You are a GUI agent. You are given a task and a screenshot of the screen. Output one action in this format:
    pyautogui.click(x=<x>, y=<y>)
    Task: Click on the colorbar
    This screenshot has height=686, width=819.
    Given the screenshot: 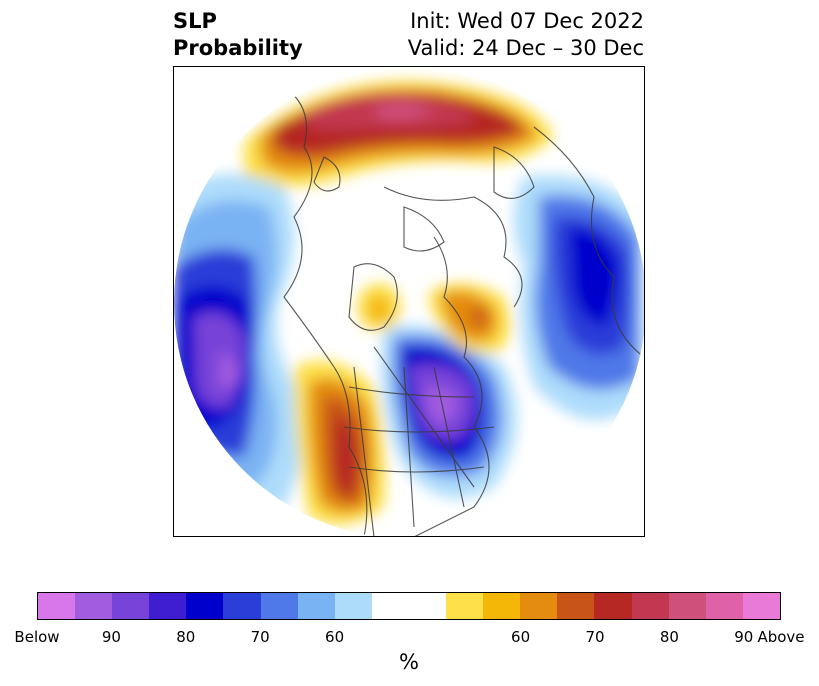 What is the action you would take?
    pyautogui.click(x=409, y=606)
    